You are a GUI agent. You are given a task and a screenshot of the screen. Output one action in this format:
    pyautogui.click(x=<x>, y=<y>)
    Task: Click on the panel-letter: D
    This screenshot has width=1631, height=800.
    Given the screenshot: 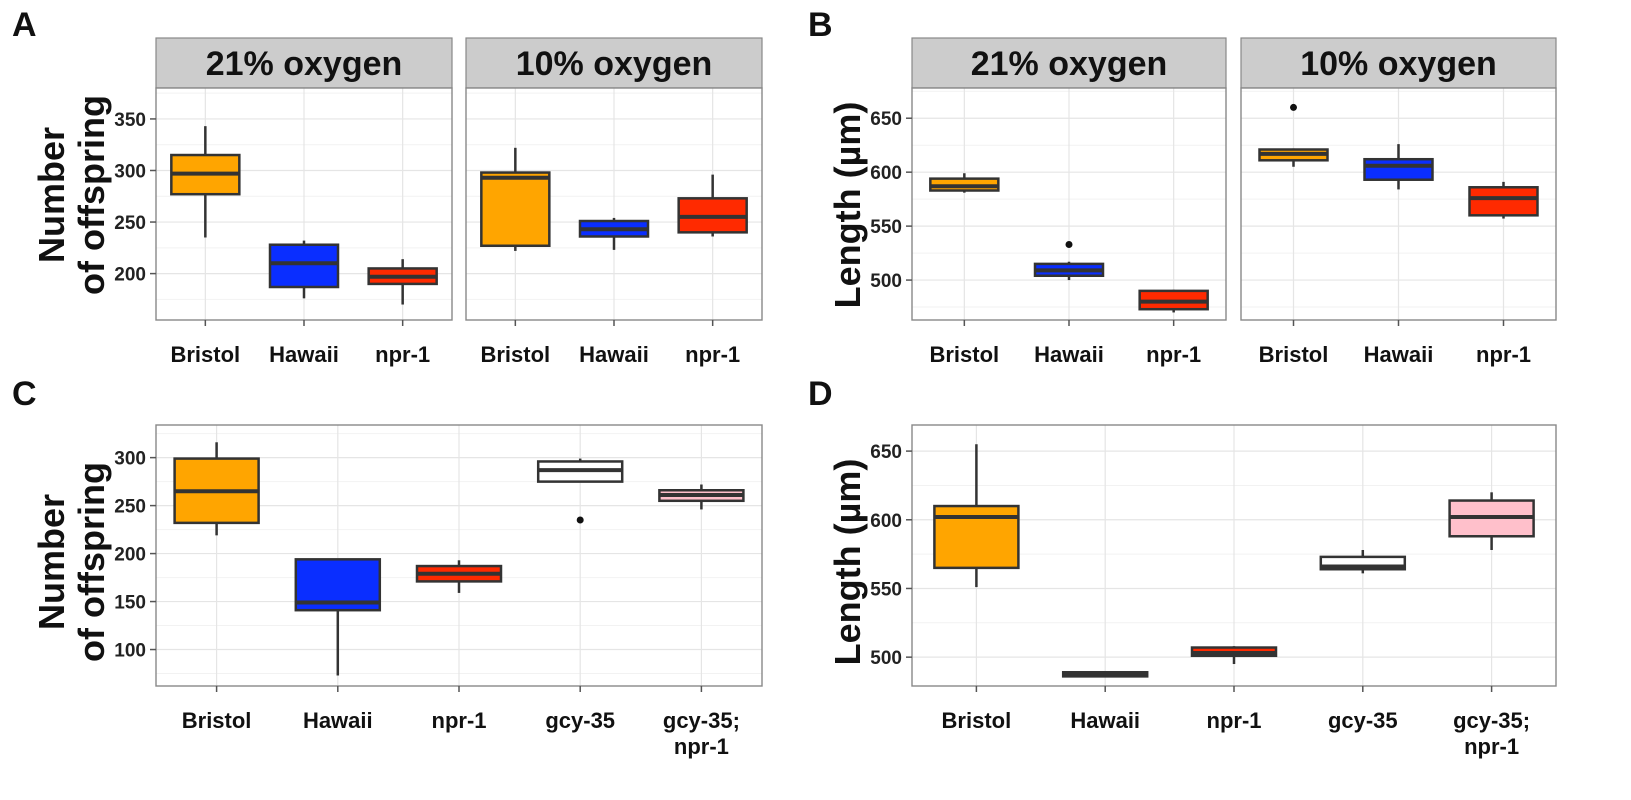 What is the action you would take?
    pyautogui.click(x=820, y=394)
    